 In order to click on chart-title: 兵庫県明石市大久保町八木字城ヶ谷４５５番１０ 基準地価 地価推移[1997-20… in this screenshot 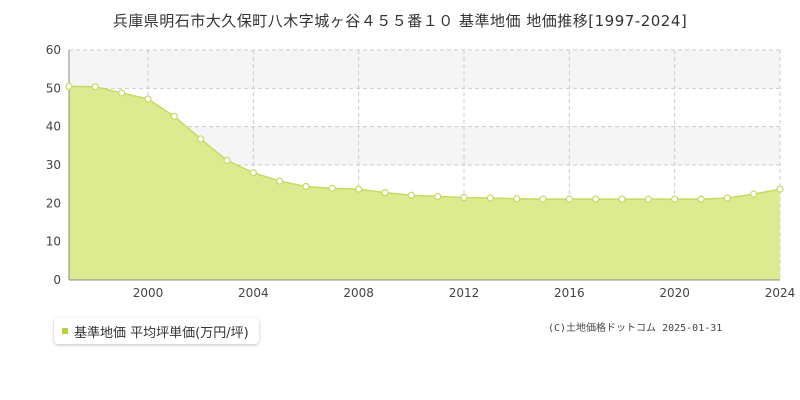, I will do `click(400, 21)`.